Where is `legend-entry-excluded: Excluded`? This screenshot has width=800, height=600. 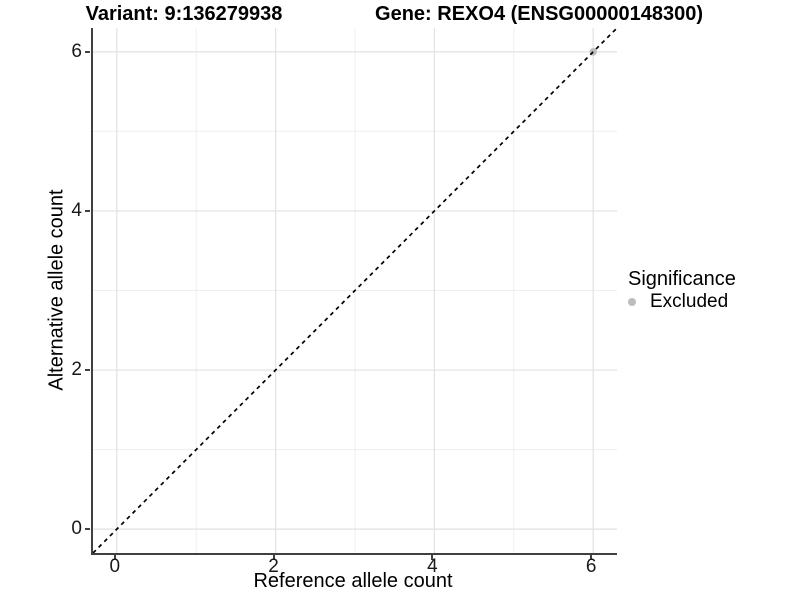 legend-entry-excluded: Excluded is located at coordinates (679, 301).